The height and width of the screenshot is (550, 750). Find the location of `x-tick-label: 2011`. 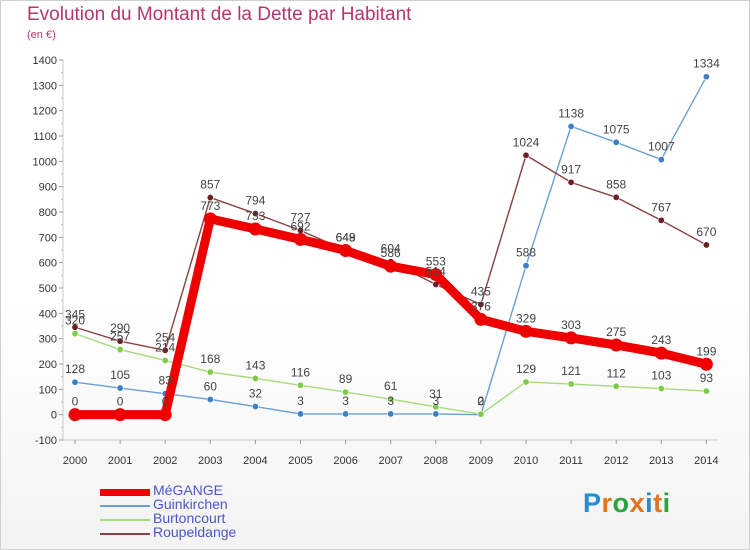

x-tick-label: 2011 is located at coordinates (571, 461).